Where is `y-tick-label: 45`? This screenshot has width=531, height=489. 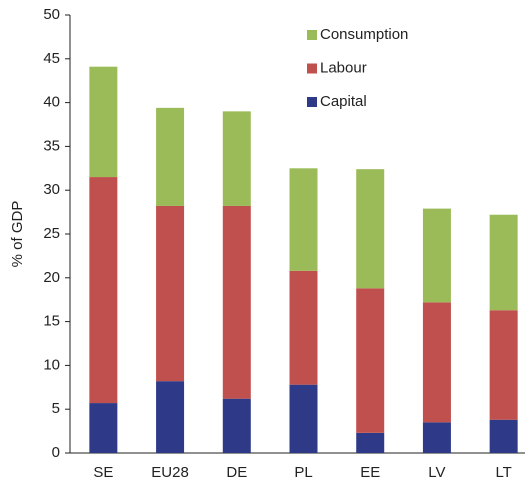 y-tick-label: 45 is located at coordinates (51, 58).